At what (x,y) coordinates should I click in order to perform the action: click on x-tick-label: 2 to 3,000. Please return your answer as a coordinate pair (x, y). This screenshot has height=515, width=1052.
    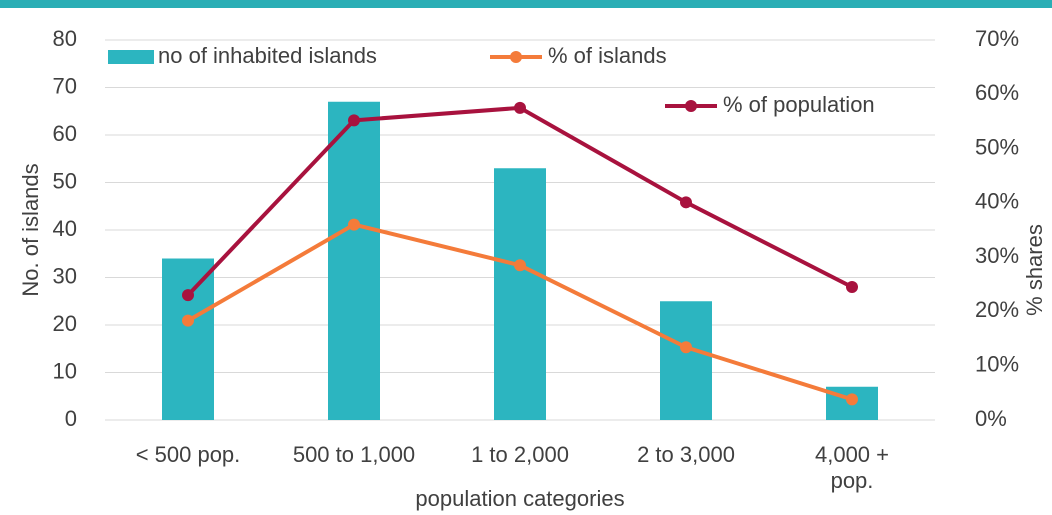
    Looking at the image, I should click on (686, 454).